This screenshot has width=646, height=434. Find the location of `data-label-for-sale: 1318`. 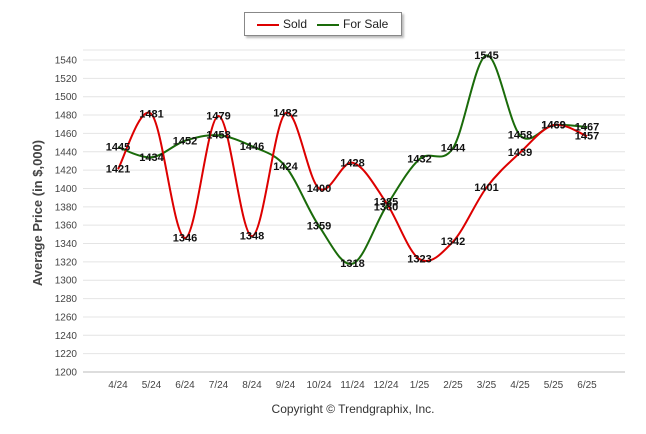

data-label-for-sale: 1318 is located at coordinates (352, 264).